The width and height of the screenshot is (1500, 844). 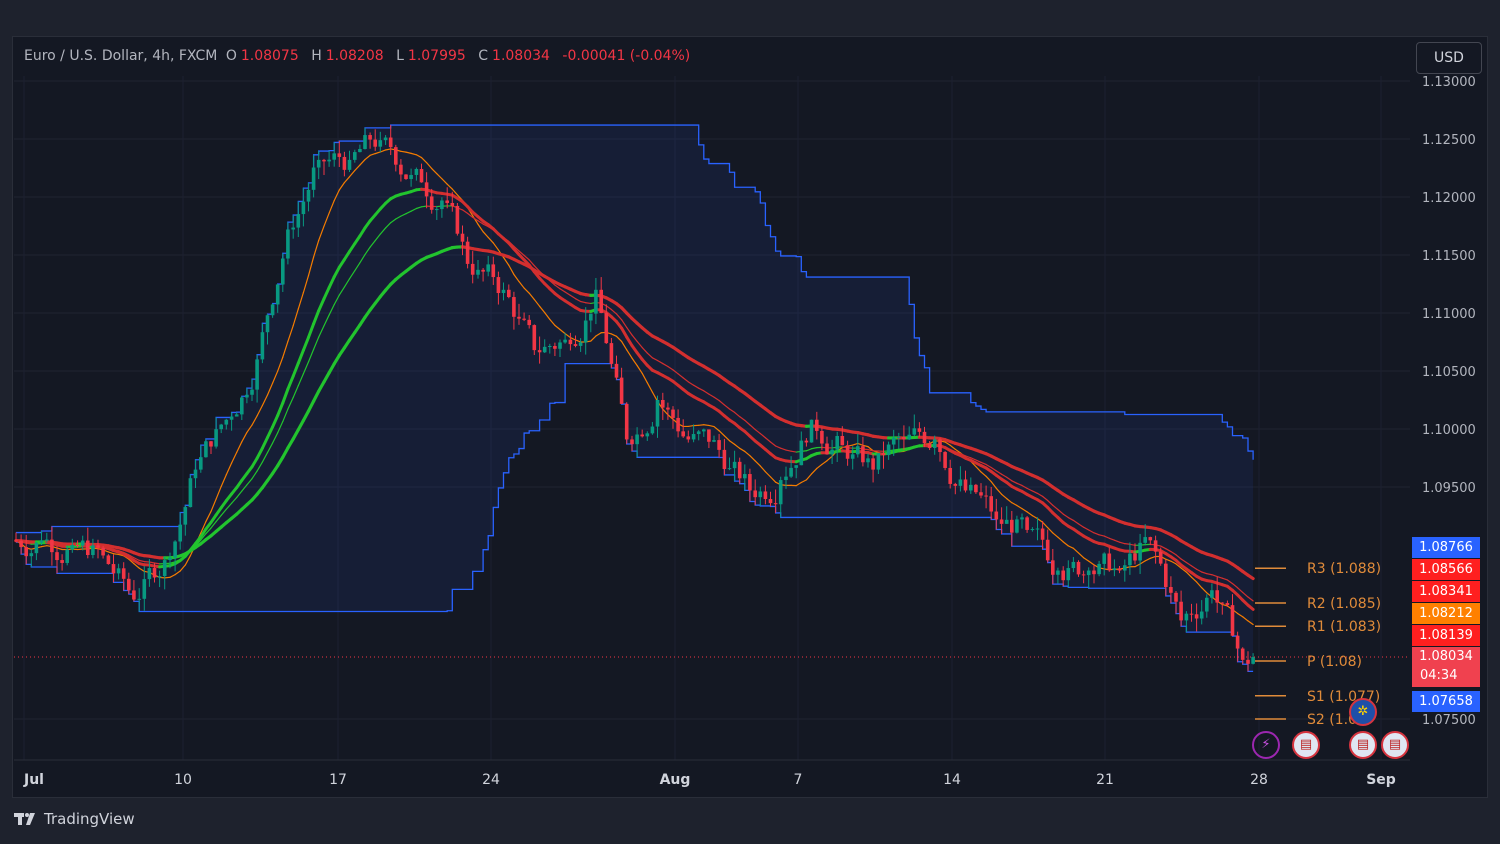 I want to click on eu-flag-event-icon: ✲, so click(x=1363, y=712).